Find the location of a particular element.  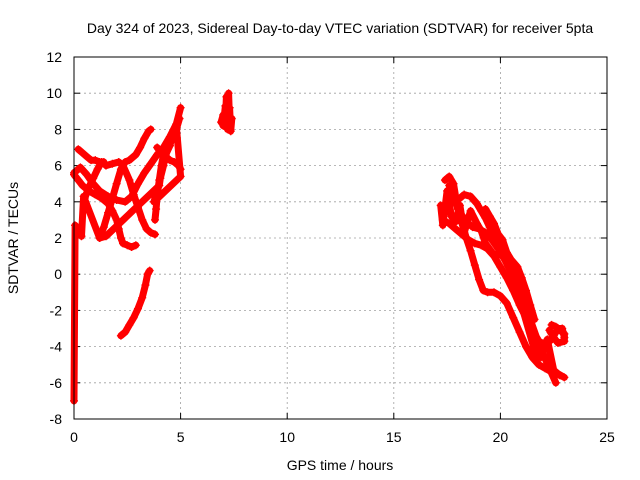

y-tick-label: 10 is located at coordinates (54, 93).